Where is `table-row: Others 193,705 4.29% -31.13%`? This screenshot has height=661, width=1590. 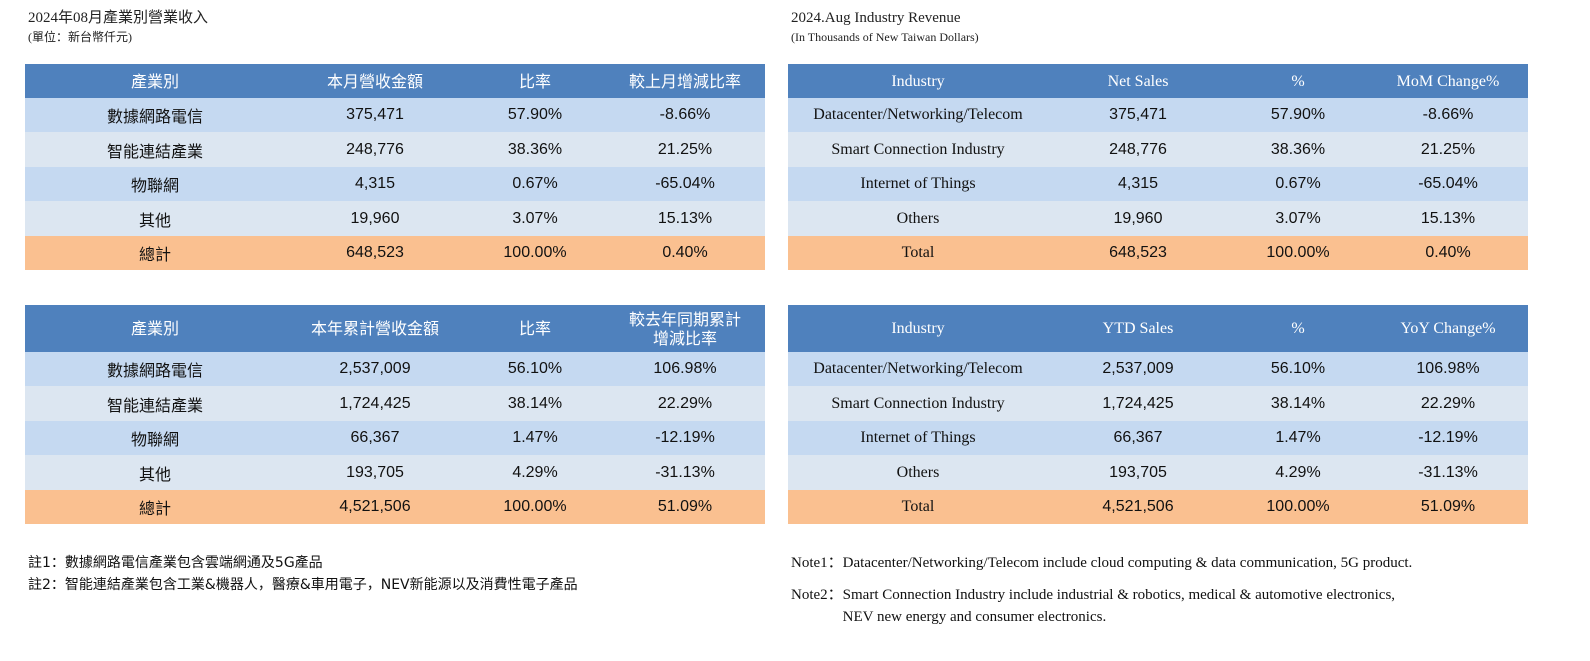 table-row: Others 193,705 4.29% -31.13% is located at coordinates (1158, 472).